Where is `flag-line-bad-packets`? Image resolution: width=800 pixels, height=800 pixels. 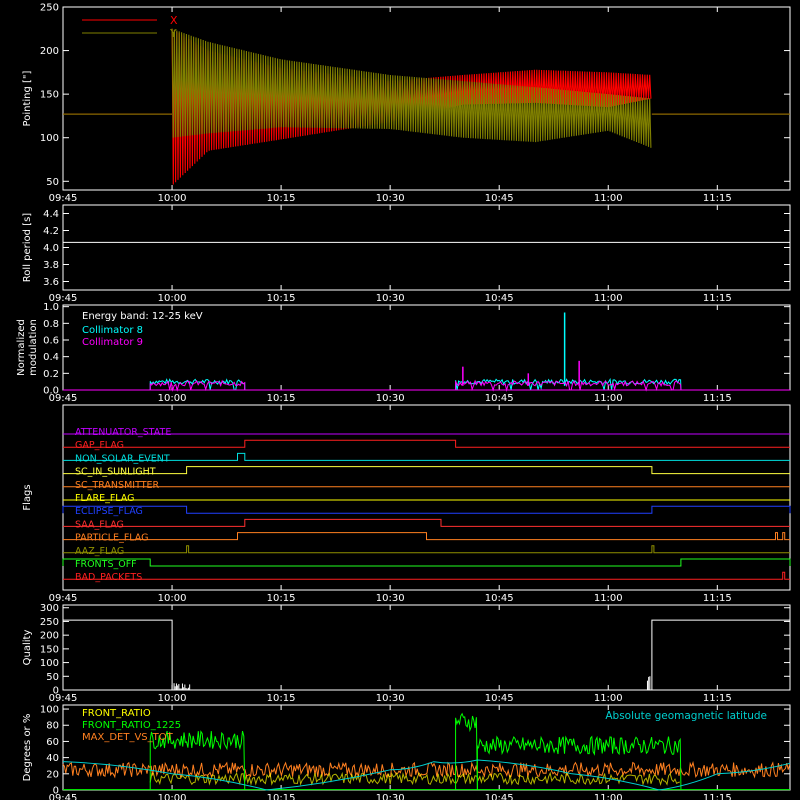
flag-line-bad-packets is located at coordinates (426, 575).